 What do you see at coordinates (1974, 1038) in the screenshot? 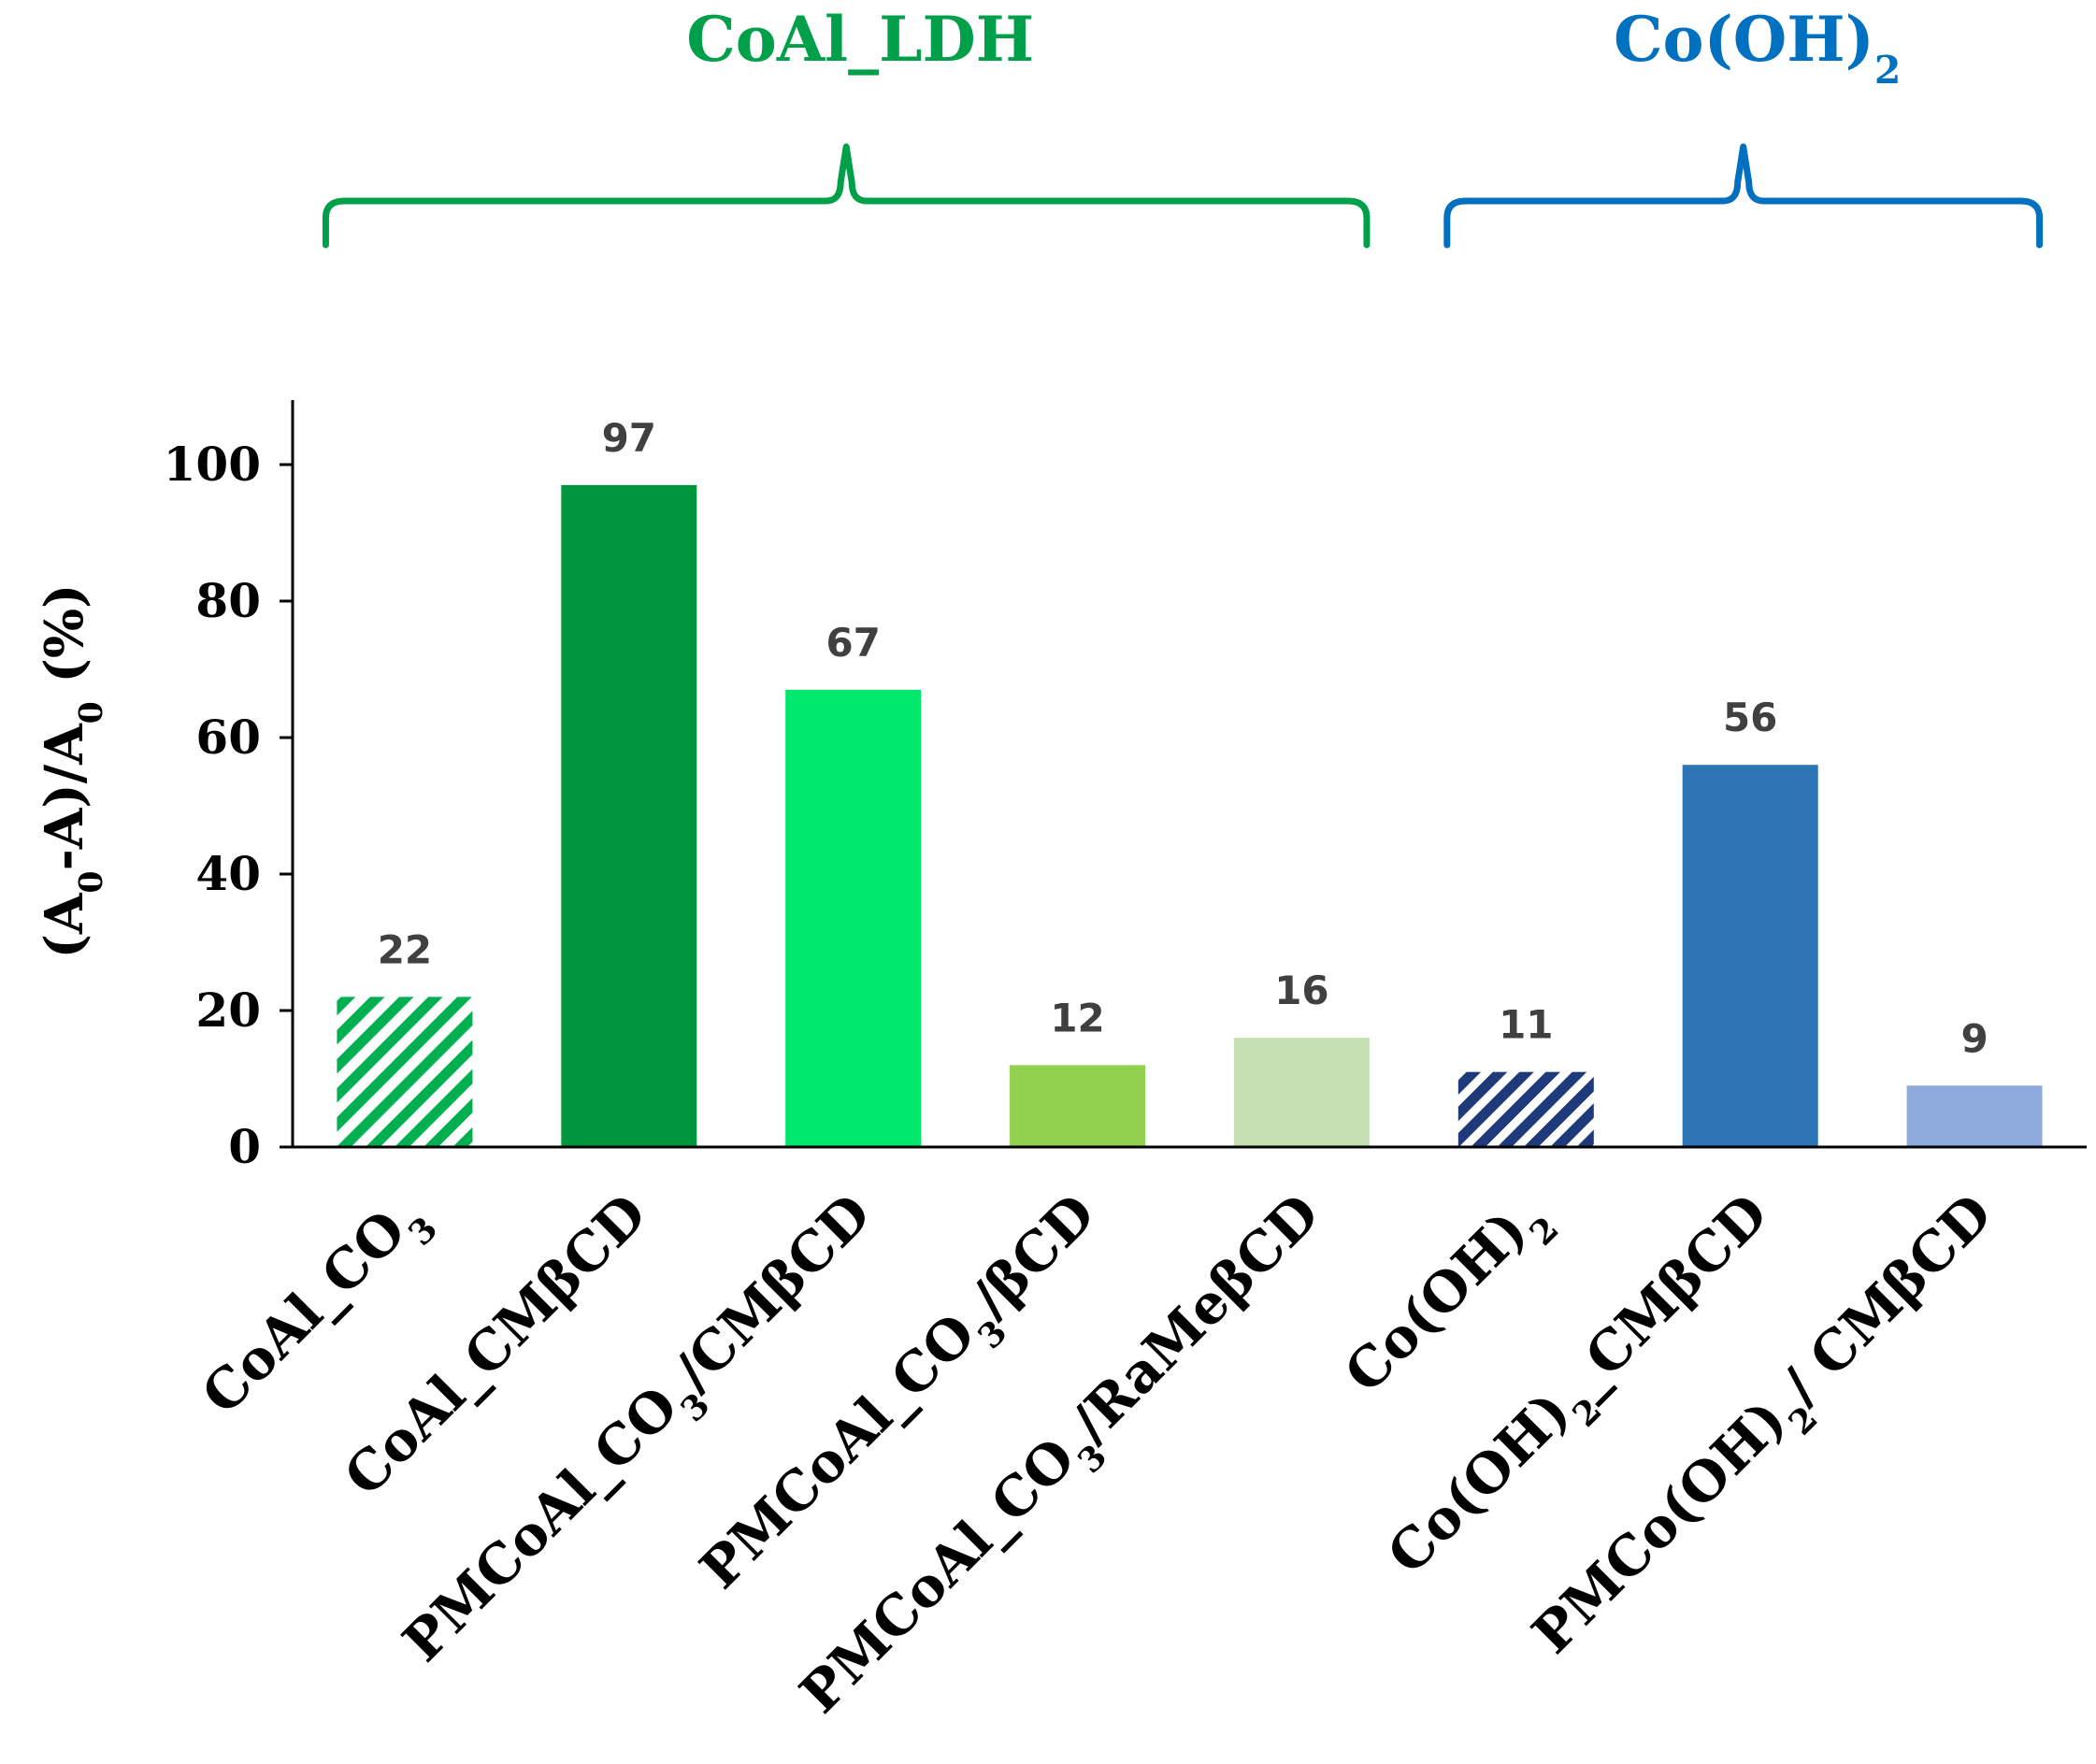
I see `data-label: 9` at bounding box center [1974, 1038].